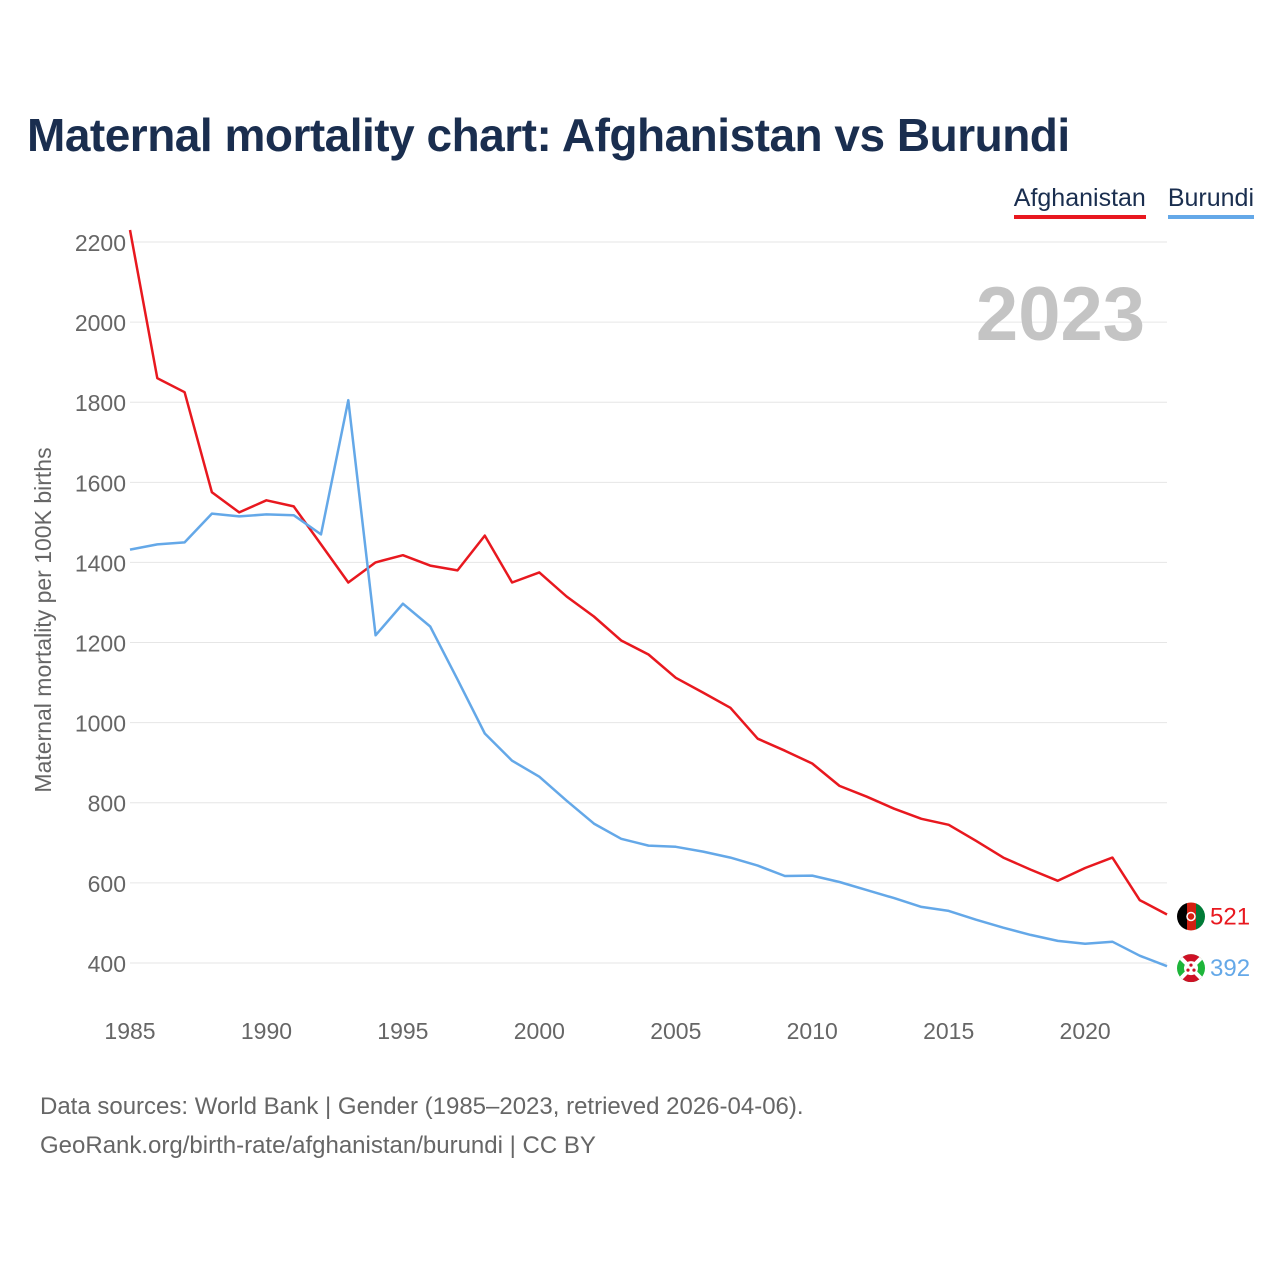 The height and width of the screenshot is (1280, 1280). I want to click on y-tick-label: 1800, so click(100, 403).